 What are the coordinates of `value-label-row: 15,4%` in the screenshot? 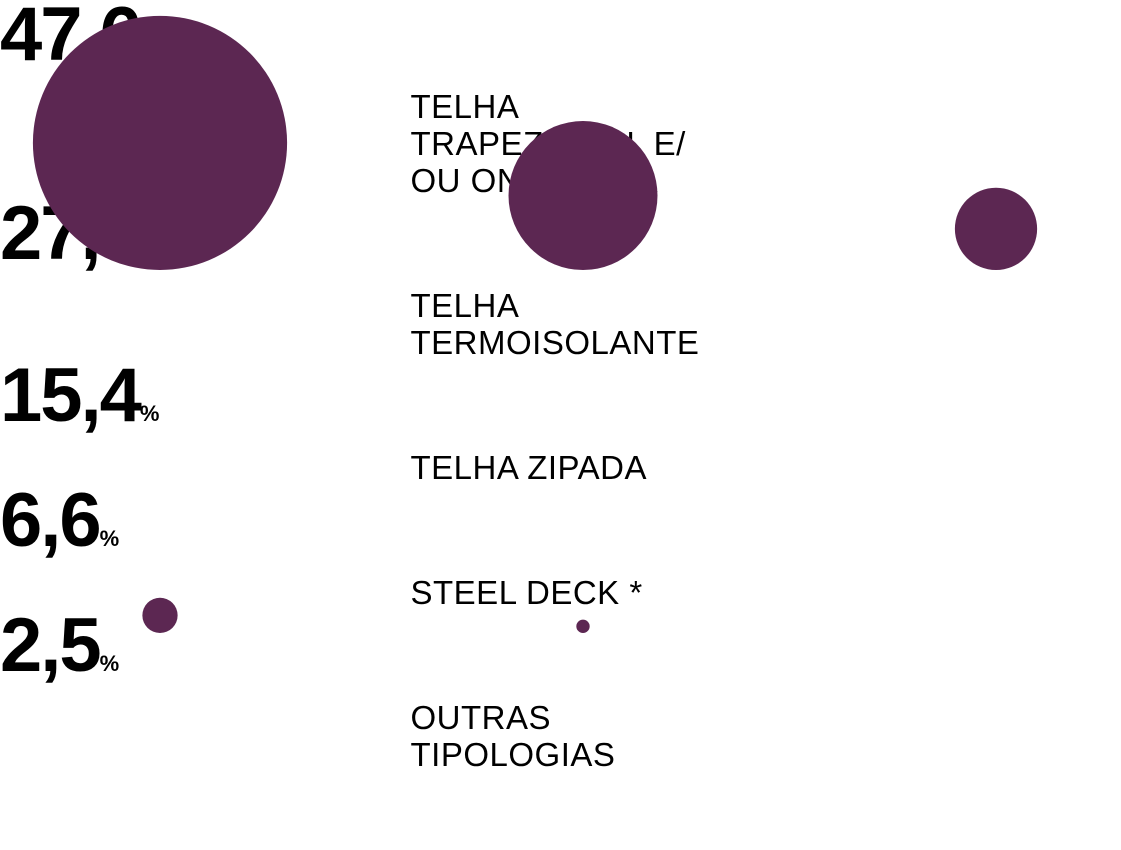 It's located at (560, 403).